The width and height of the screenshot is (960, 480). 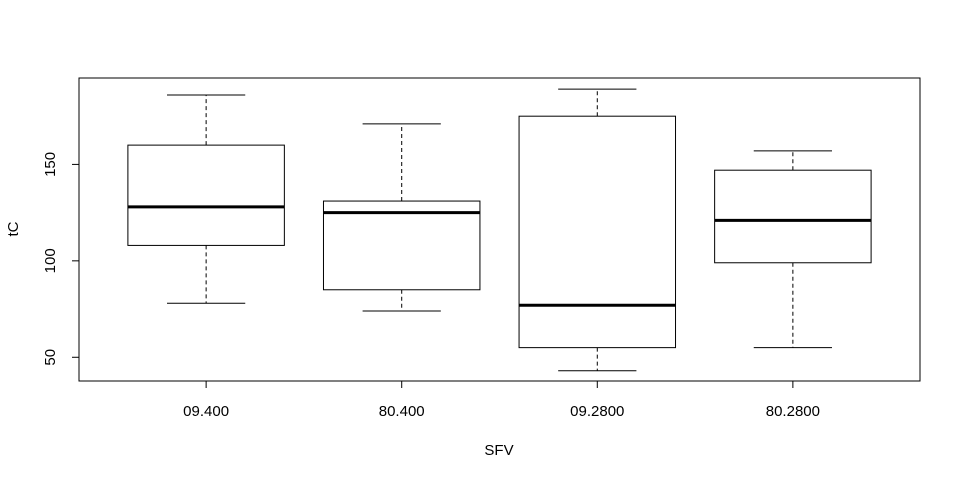 I want to click on x-axis: 09.400 80.400 09.2800 80.2800, so click(x=501, y=400).